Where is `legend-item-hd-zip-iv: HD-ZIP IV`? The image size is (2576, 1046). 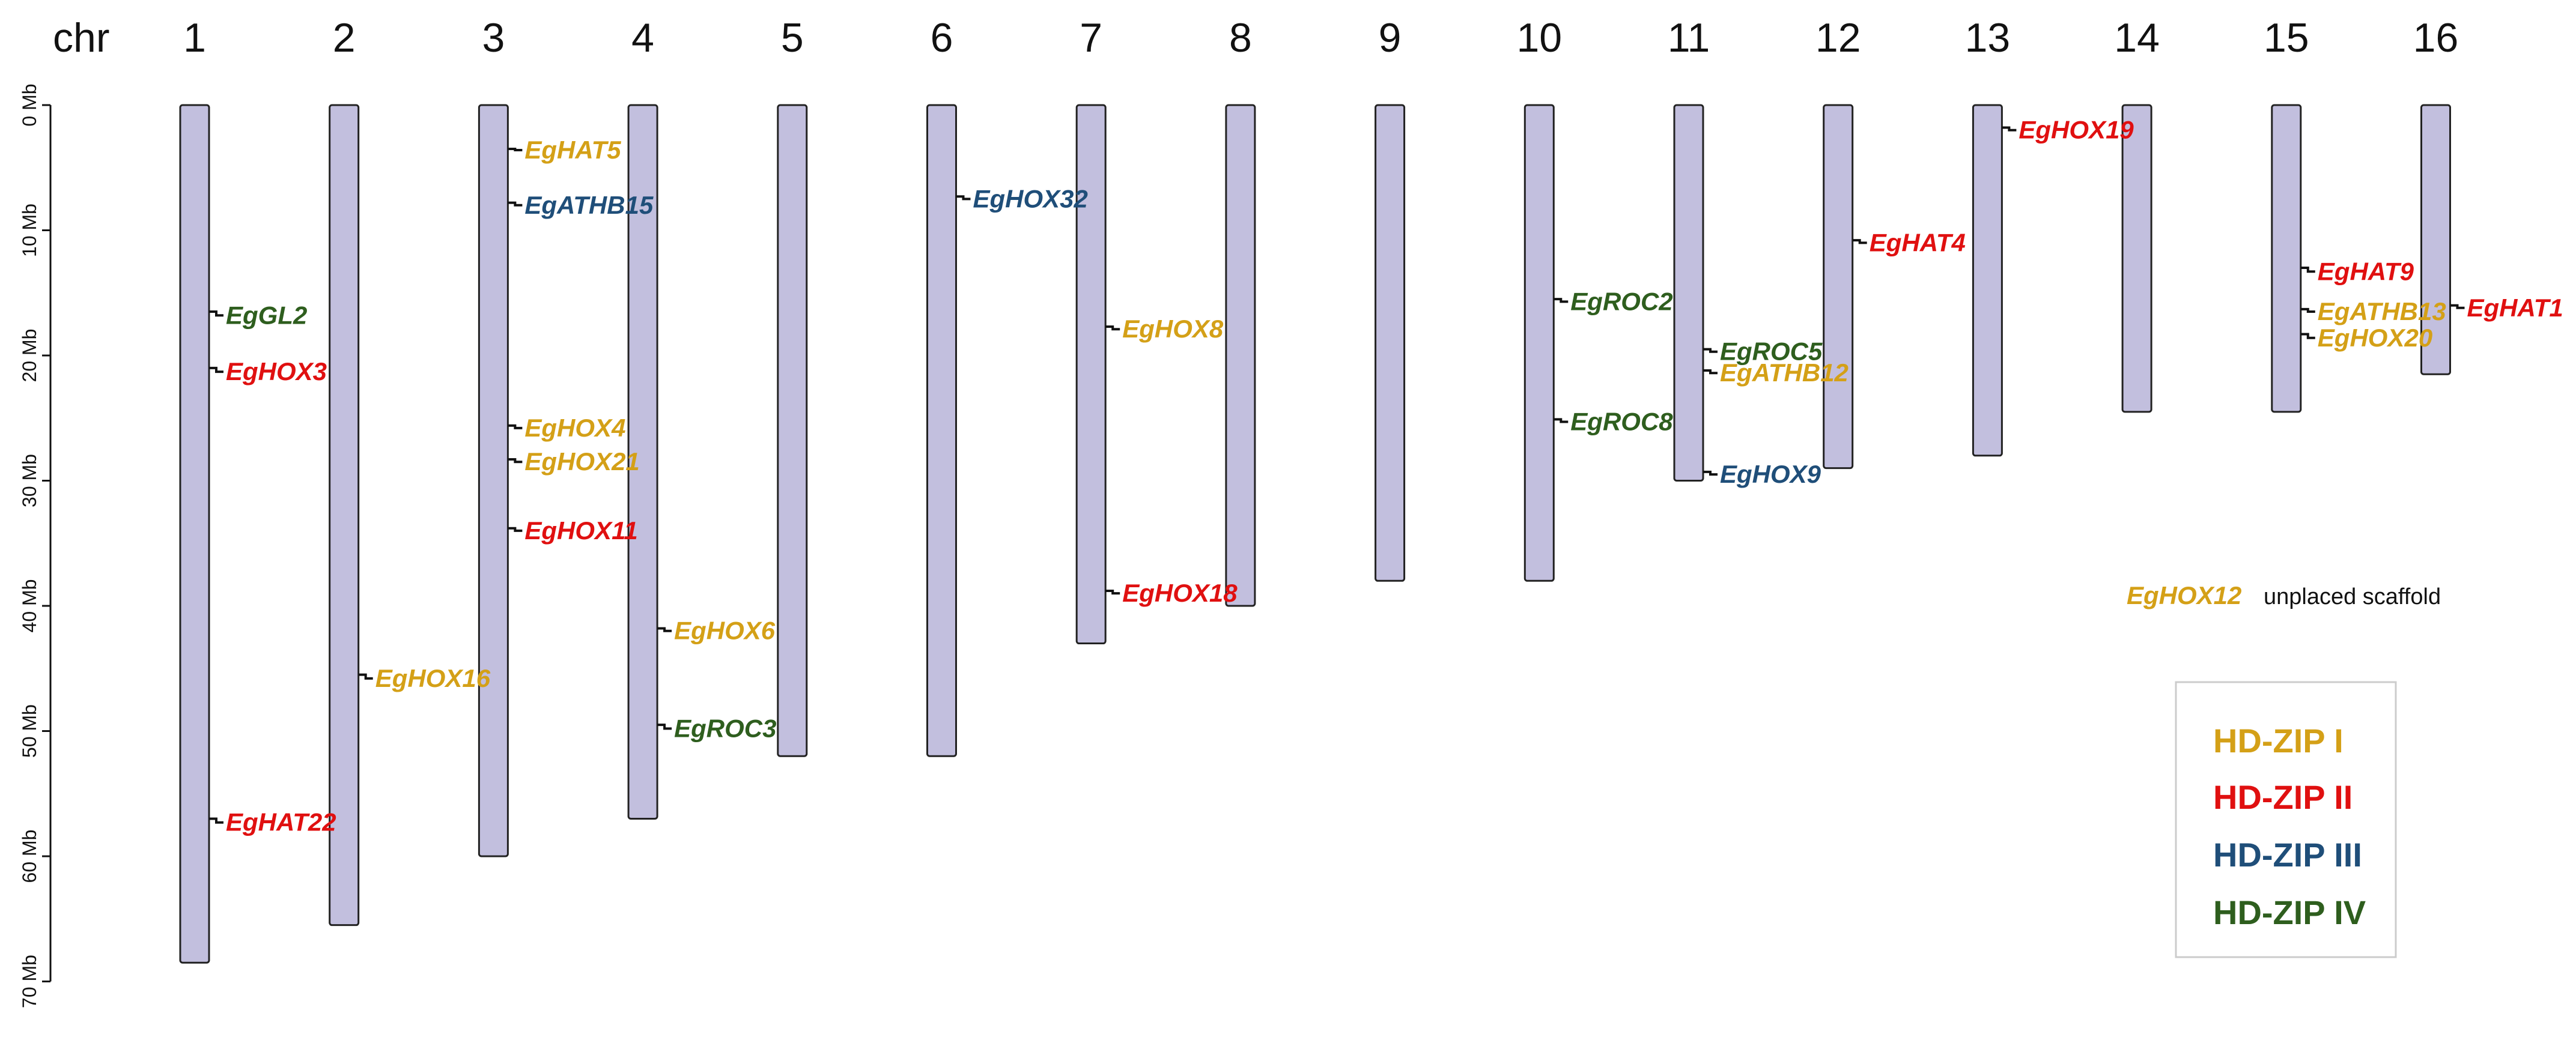 legend-item-hd-zip-iv: HD-ZIP IV is located at coordinates (2289, 912).